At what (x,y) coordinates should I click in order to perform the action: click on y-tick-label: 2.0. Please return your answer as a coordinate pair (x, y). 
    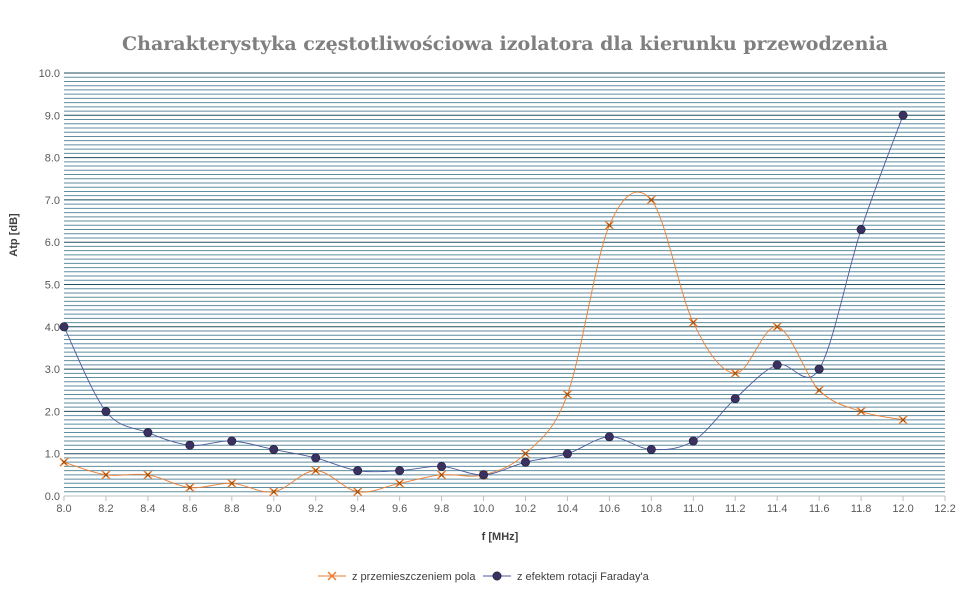
    Looking at the image, I should click on (52, 412).